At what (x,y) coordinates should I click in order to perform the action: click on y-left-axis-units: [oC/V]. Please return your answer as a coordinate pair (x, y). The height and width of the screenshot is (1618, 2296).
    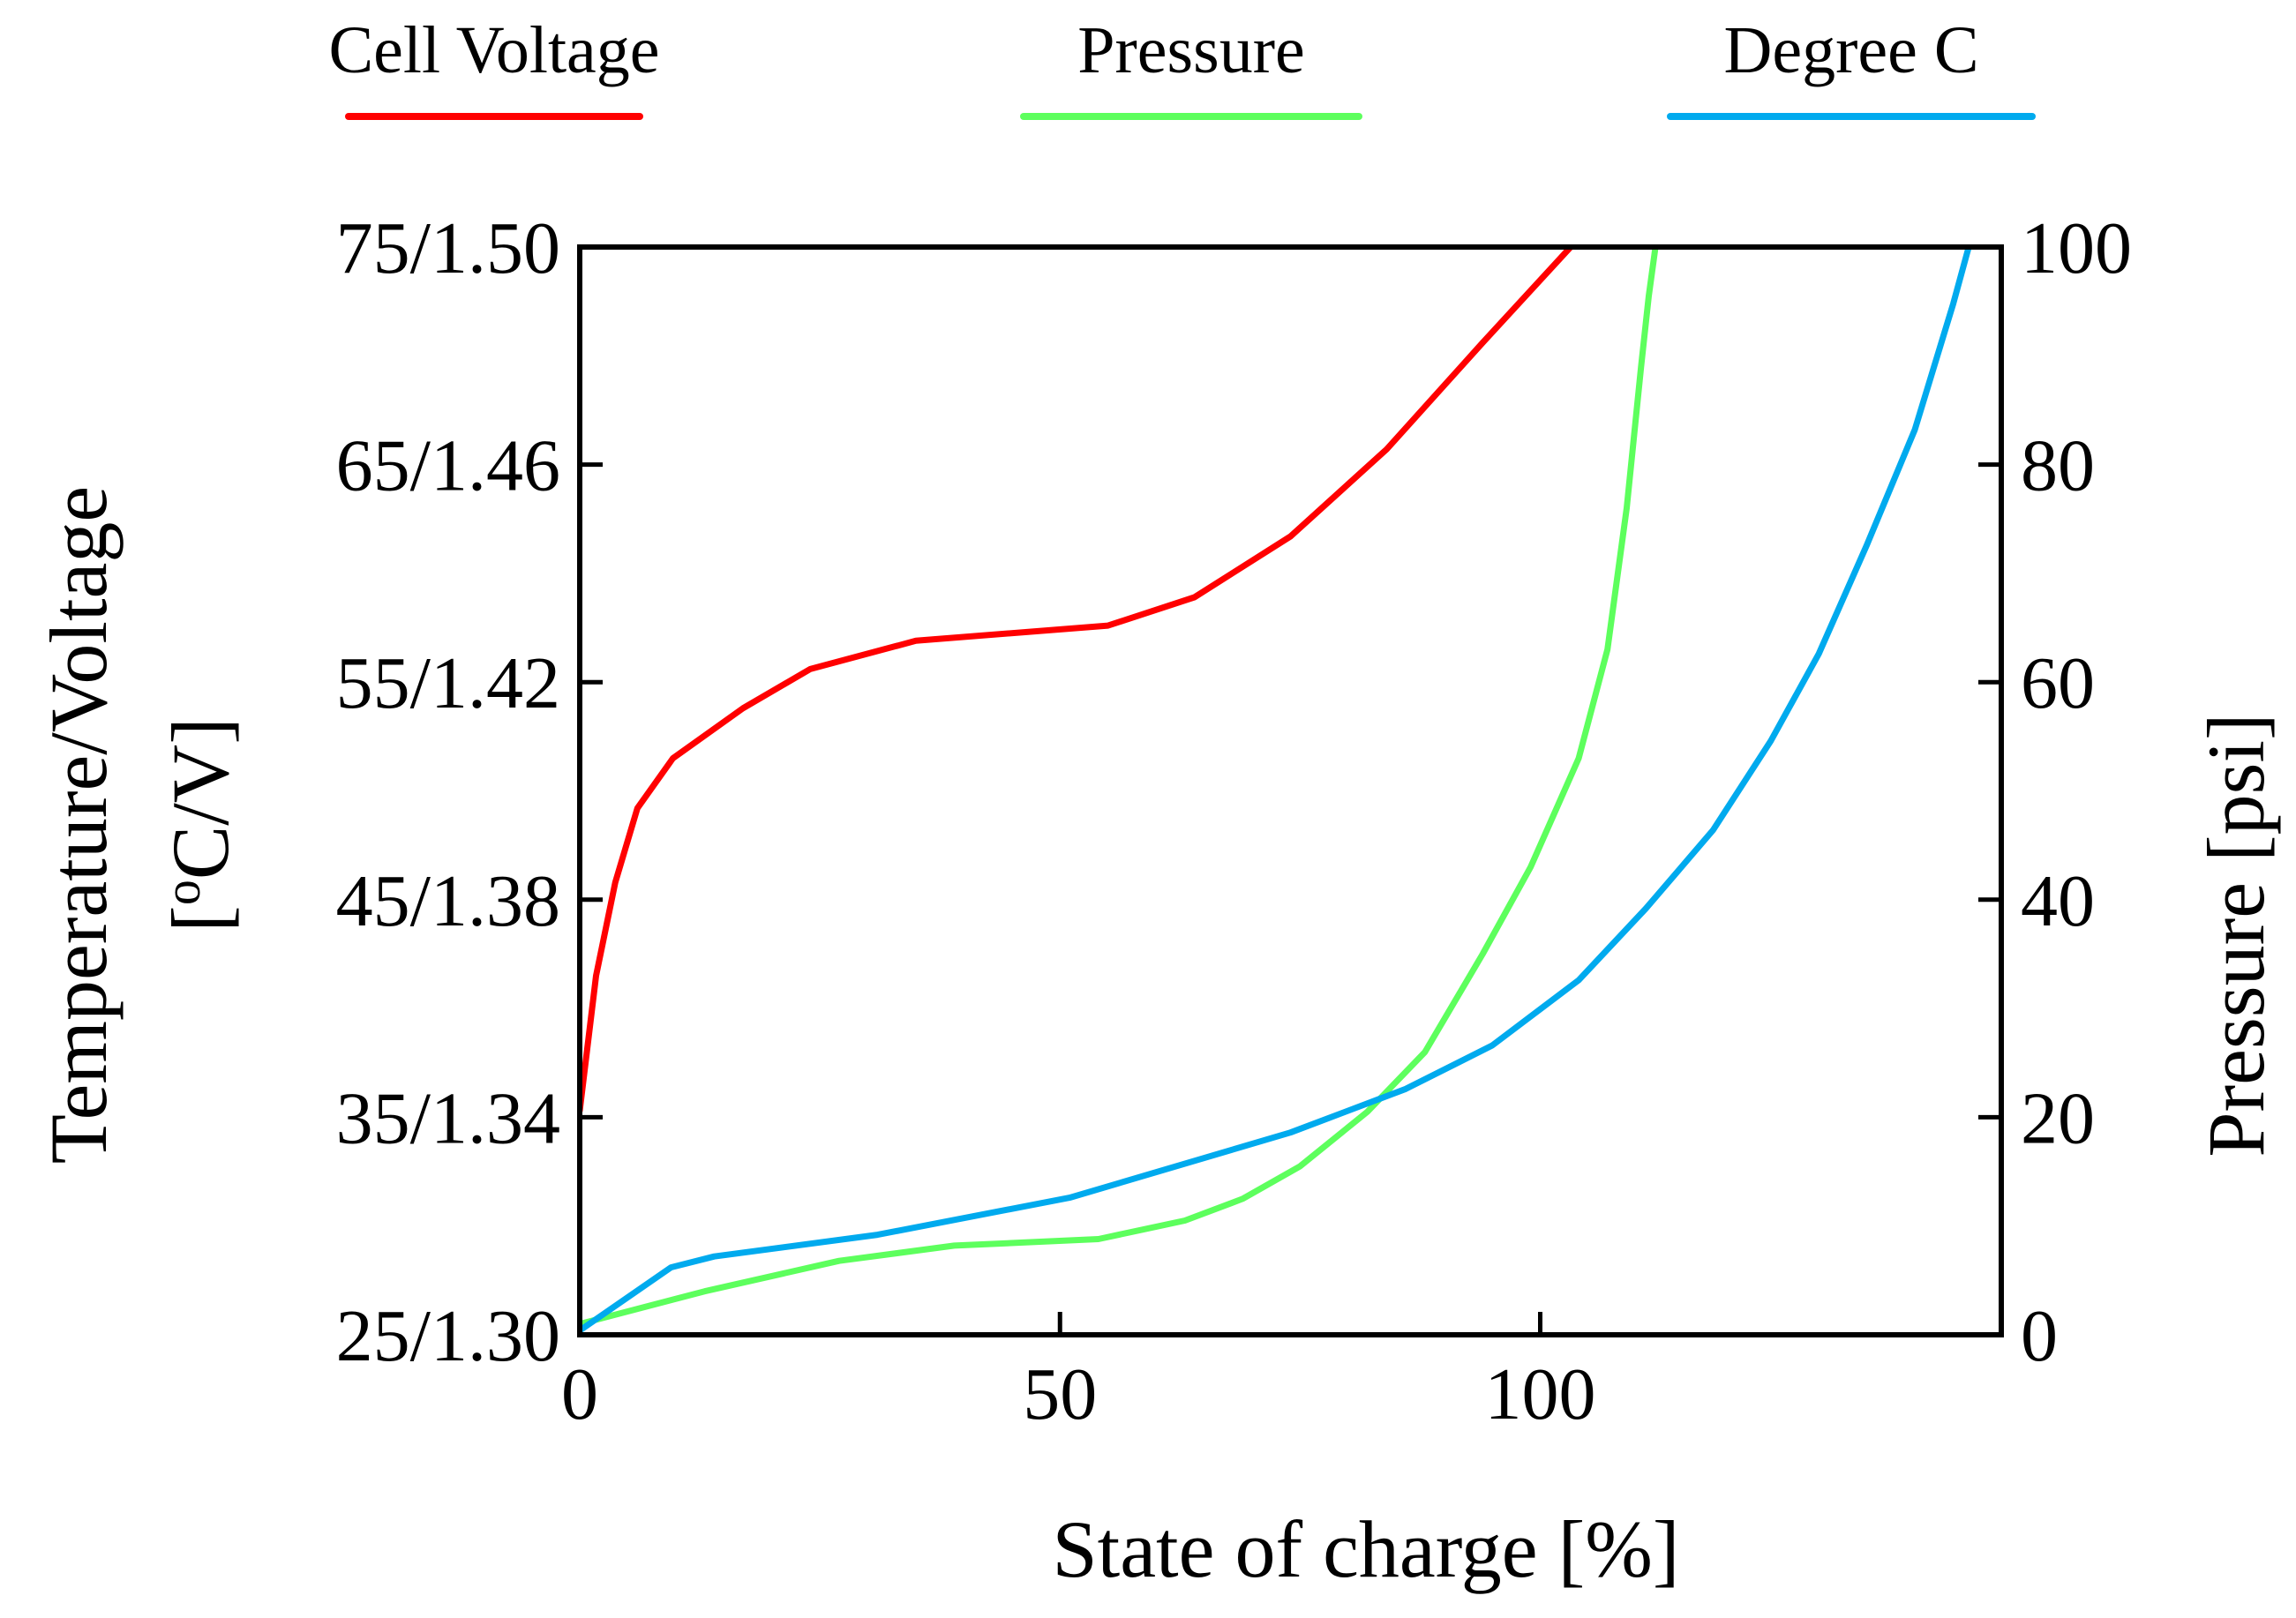
    Looking at the image, I should click on (199, 825).